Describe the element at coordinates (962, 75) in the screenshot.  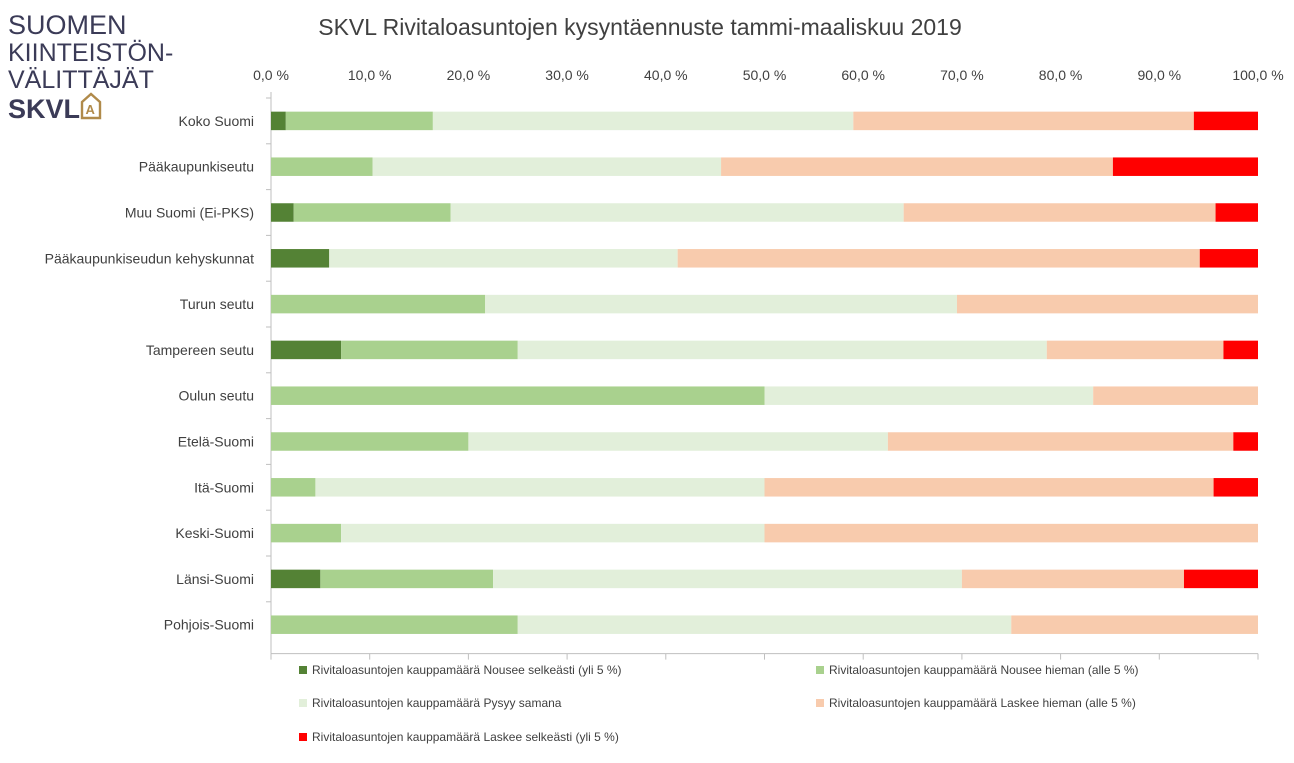
I see `x-tick-label: 70,0 %` at that location.